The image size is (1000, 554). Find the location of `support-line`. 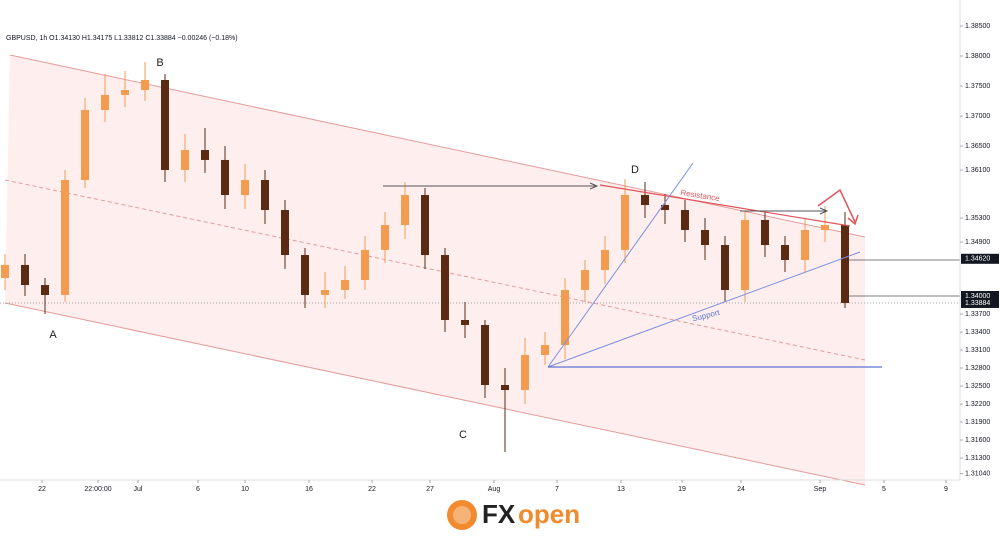

support-line is located at coordinates (704, 309).